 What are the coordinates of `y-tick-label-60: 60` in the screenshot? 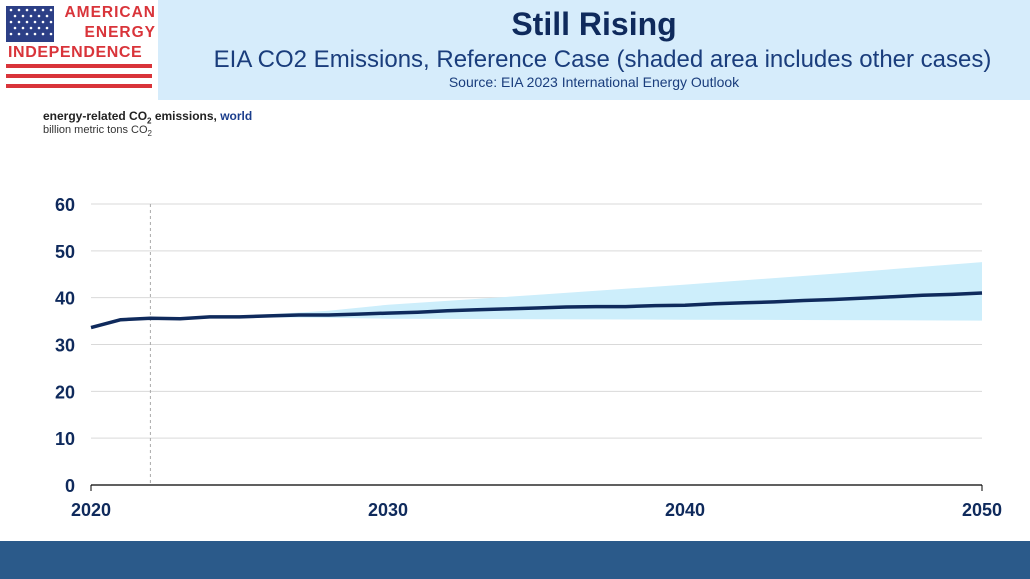 It's located at (65, 205).